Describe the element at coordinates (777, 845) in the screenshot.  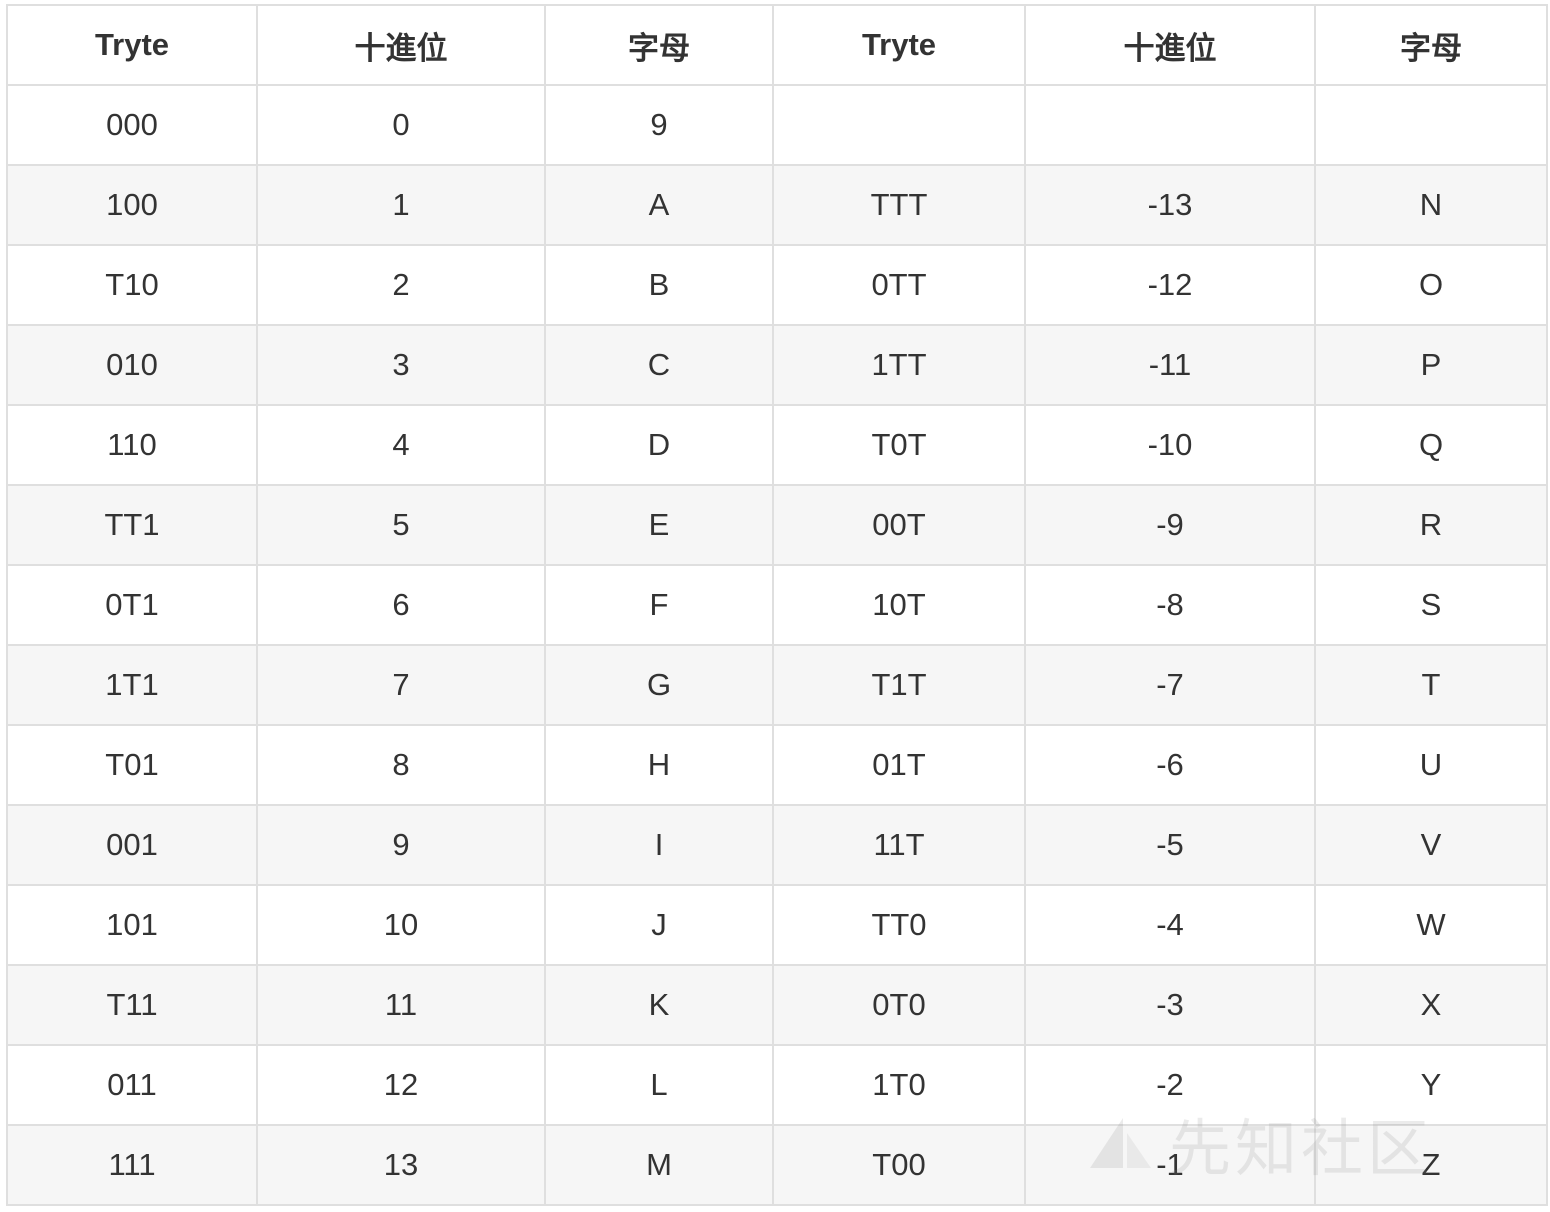
I see `table-row: 001 9 I 11T -5 V` at that location.